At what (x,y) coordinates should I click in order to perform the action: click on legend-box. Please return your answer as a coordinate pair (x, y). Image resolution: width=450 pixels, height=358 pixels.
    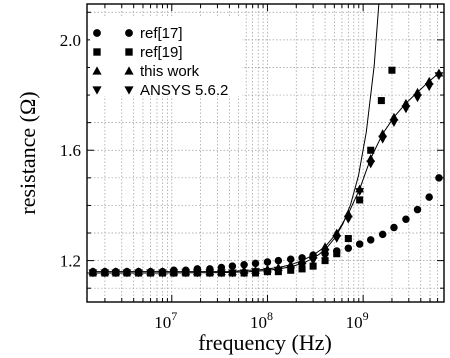
    Looking at the image, I should click on (166, 56).